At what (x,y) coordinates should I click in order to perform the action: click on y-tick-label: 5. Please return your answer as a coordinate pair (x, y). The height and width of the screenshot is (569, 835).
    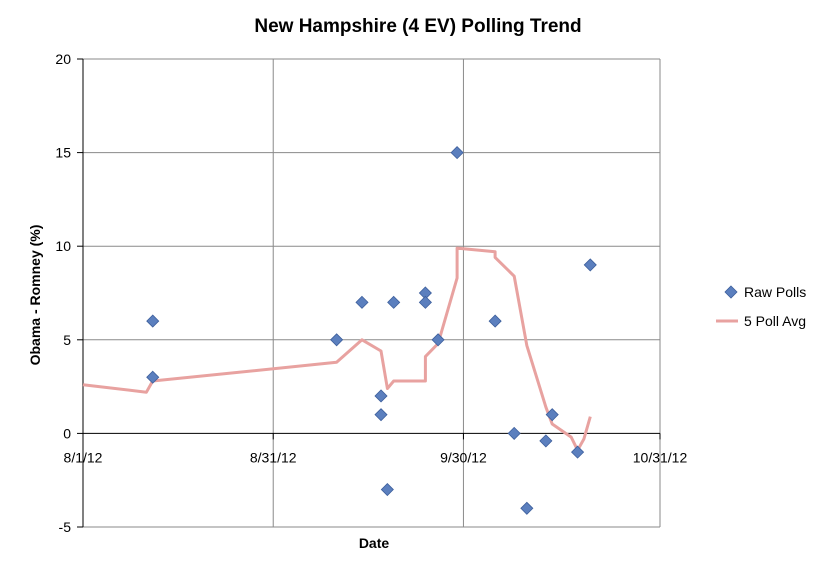
    Looking at the image, I should click on (67, 340).